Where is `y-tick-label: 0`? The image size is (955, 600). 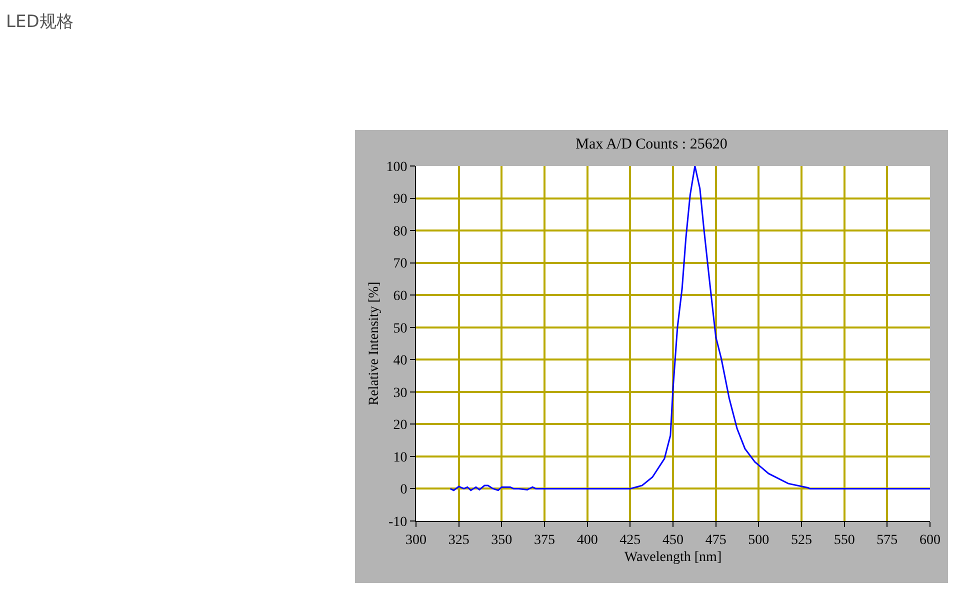 y-tick-label: 0 is located at coordinates (404, 490).